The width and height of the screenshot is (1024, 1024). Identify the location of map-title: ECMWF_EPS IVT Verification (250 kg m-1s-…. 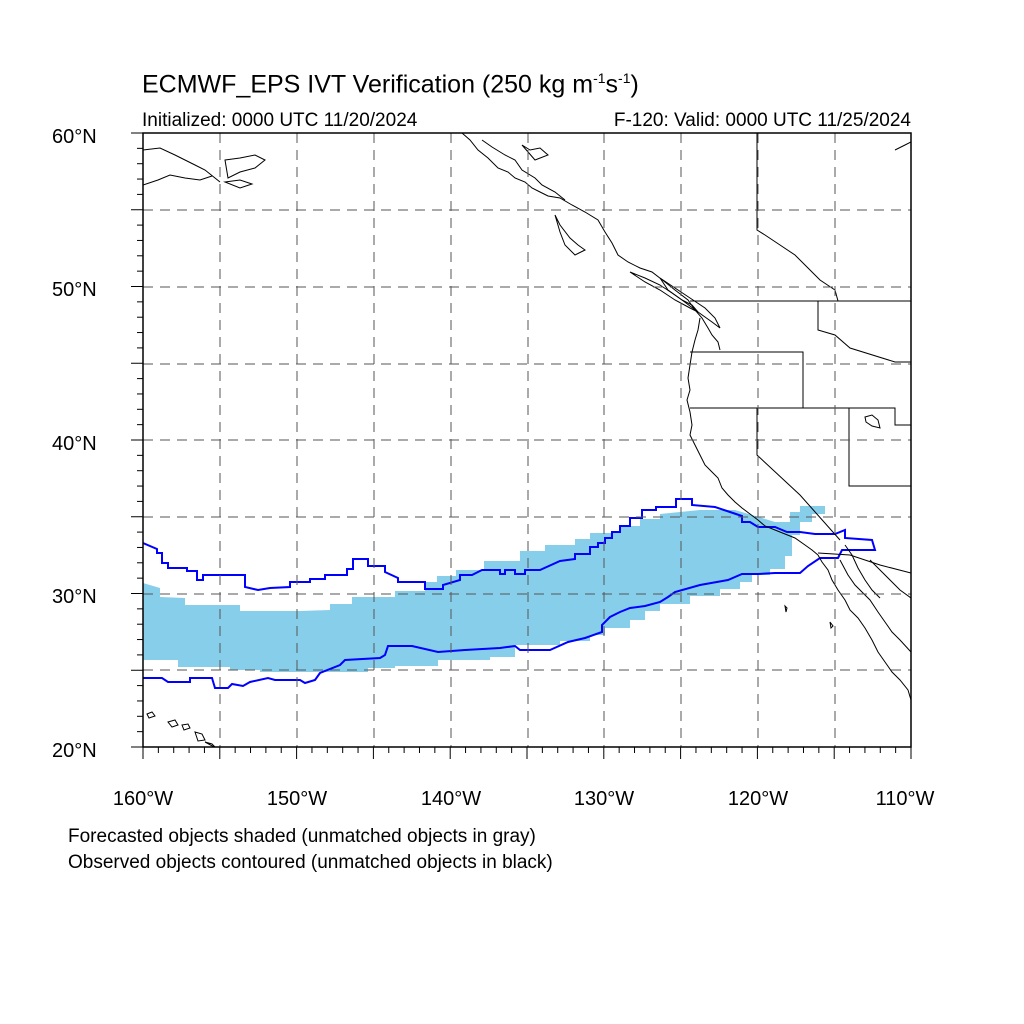
(390, 84).